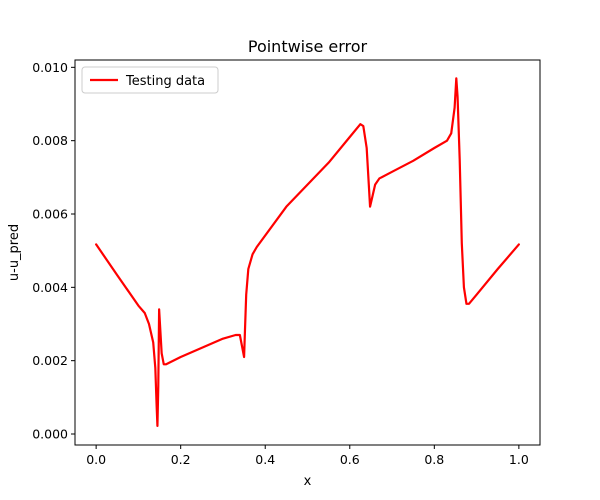 This screenshot has width=600, height=500. What do you see at coordinates (50, 67) in the screenshot?
I see `y-tick-label: 0.010` at bounding box center [50, 67].